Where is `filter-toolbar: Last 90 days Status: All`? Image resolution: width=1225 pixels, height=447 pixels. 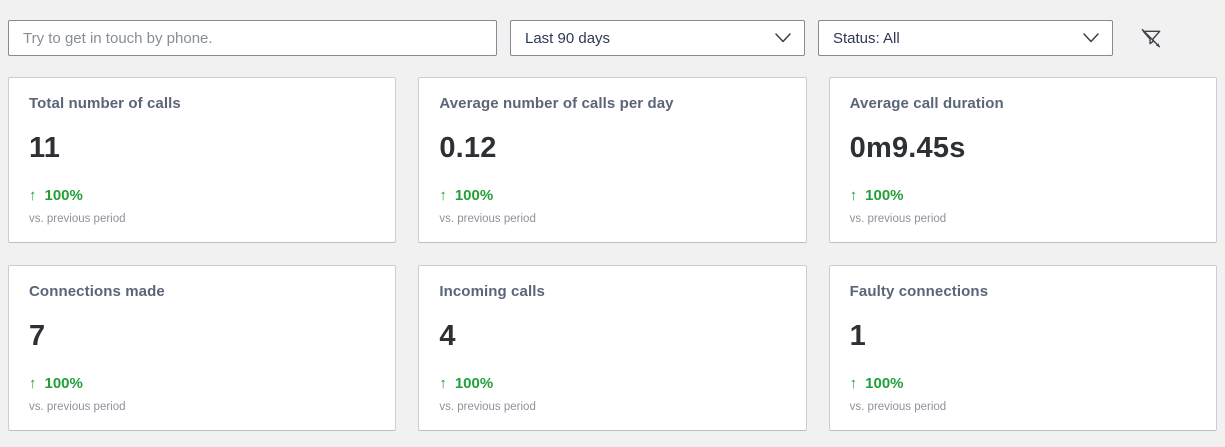 filter-toolbar: Last 90 days Status: All is located at coordinates (612, 28).